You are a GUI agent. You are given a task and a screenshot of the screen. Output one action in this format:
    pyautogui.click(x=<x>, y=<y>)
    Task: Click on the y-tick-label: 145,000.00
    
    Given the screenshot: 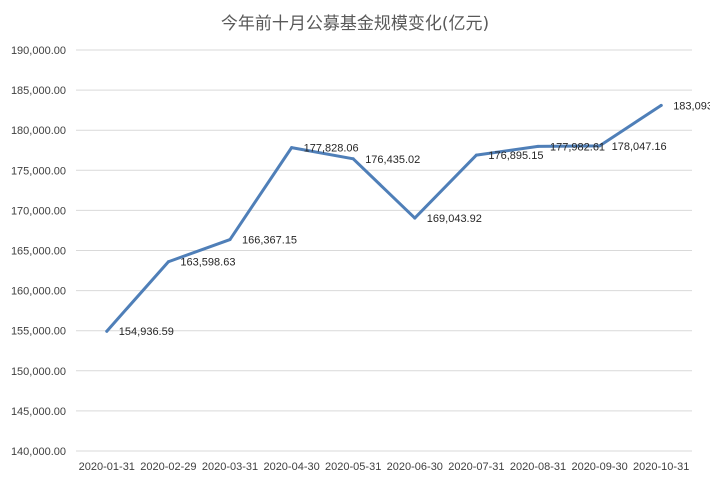 What is the action you would take?
    pyautogui.click(x=38, y=412)
    